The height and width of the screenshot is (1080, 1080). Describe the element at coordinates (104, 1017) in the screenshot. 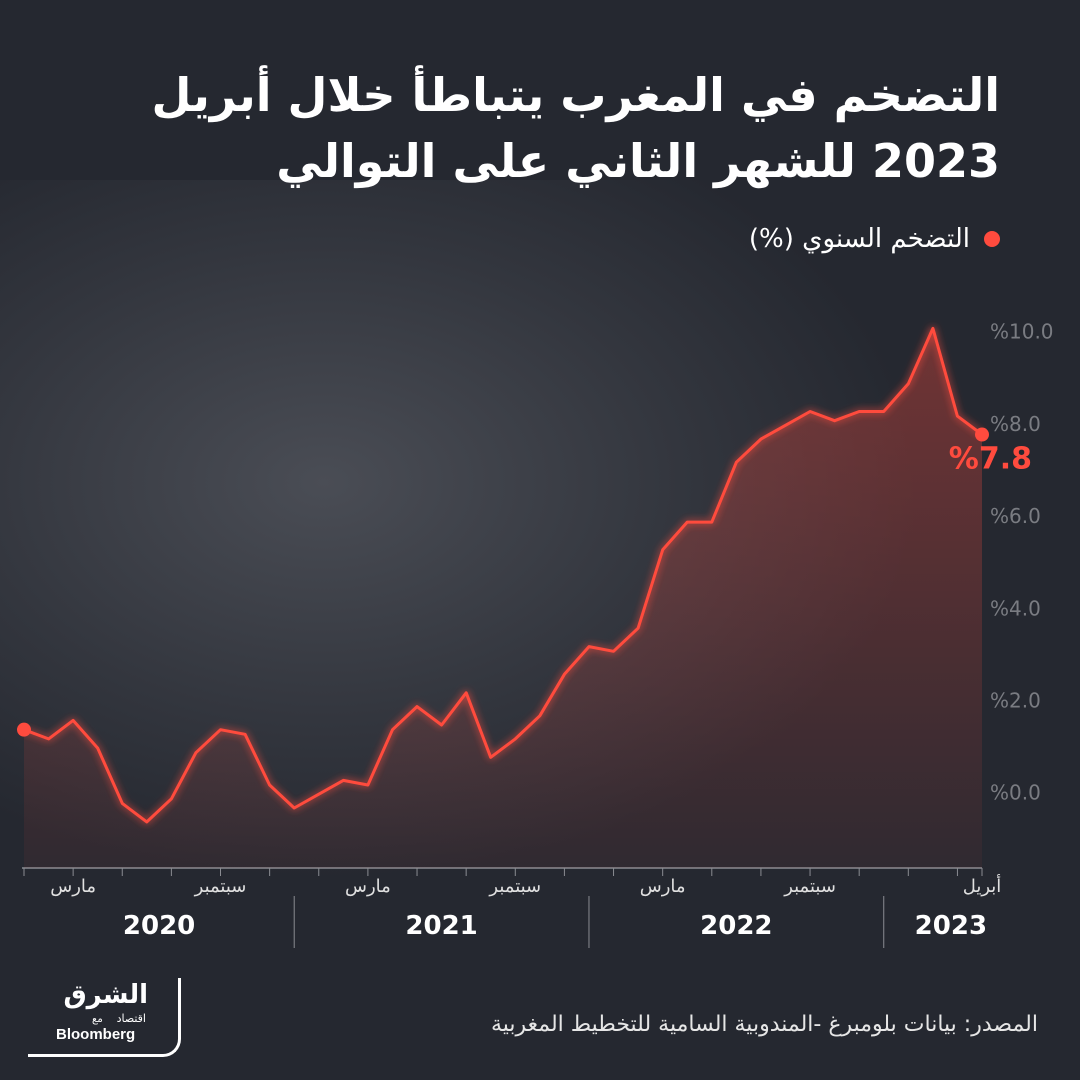

I see `logo: الشرق اقتصاد مع Bloomberg` at that location.